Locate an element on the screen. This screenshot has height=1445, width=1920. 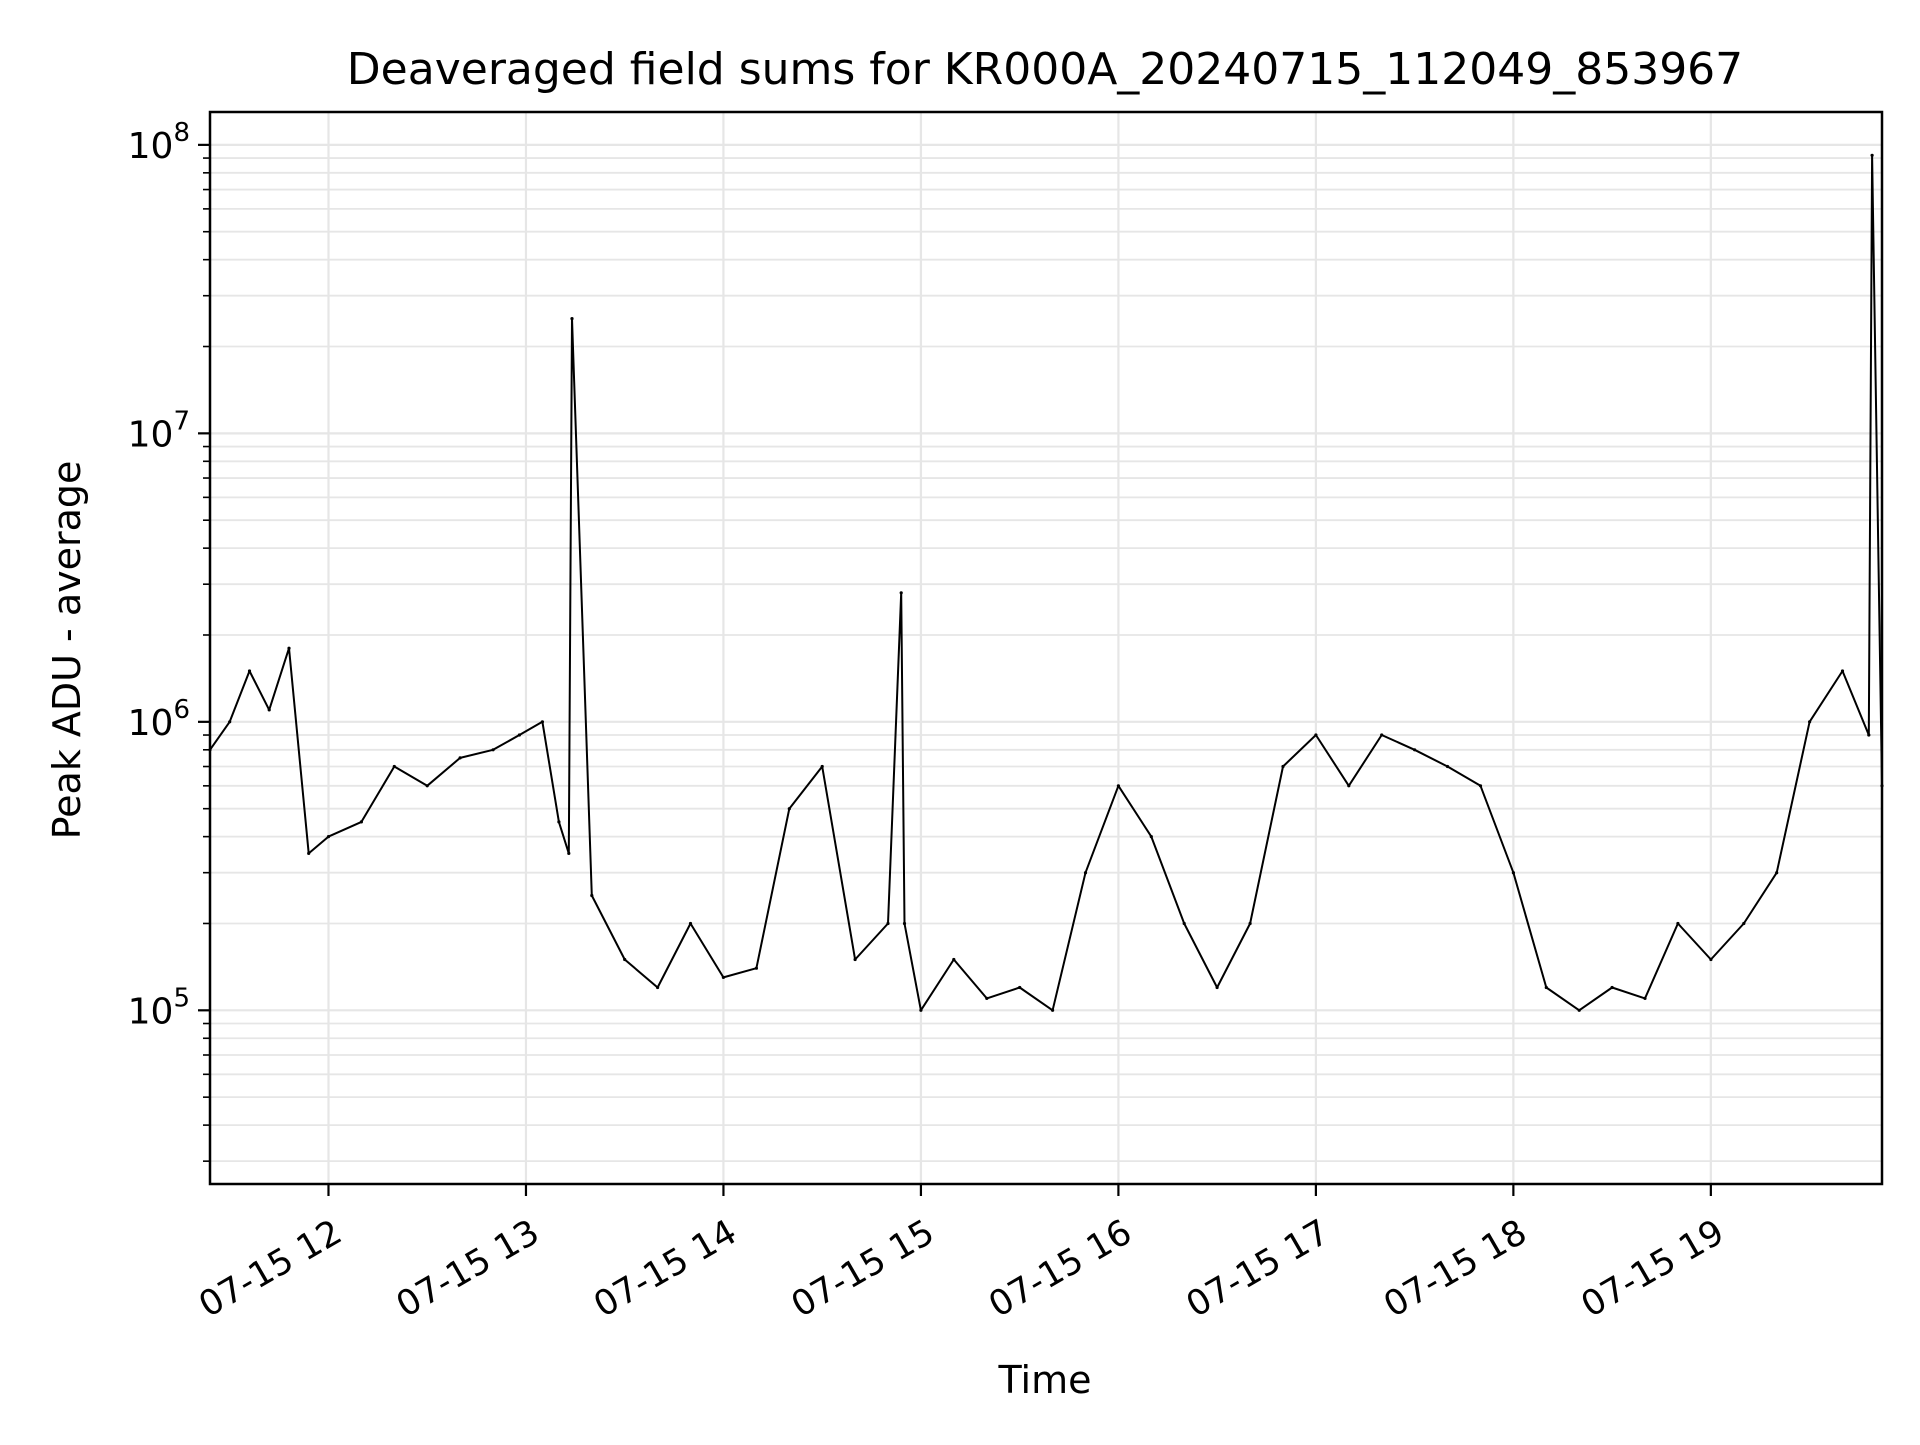
y-tick-label: 10⁵ is located at coordinates (159, 1007).